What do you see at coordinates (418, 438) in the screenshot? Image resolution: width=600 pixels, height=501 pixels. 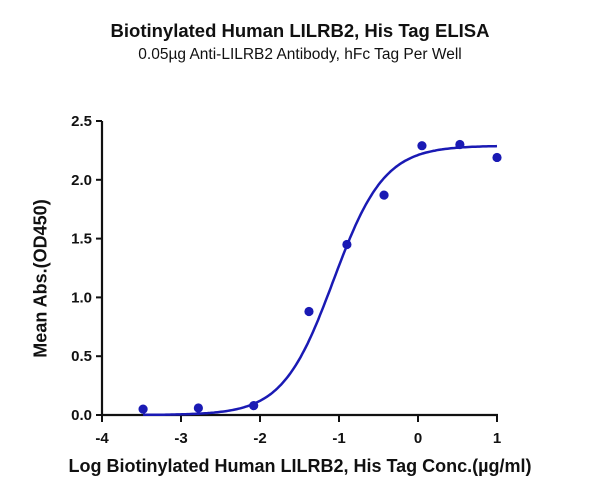 I see `x-tick-label: 0` at bounding box center [418, 438].